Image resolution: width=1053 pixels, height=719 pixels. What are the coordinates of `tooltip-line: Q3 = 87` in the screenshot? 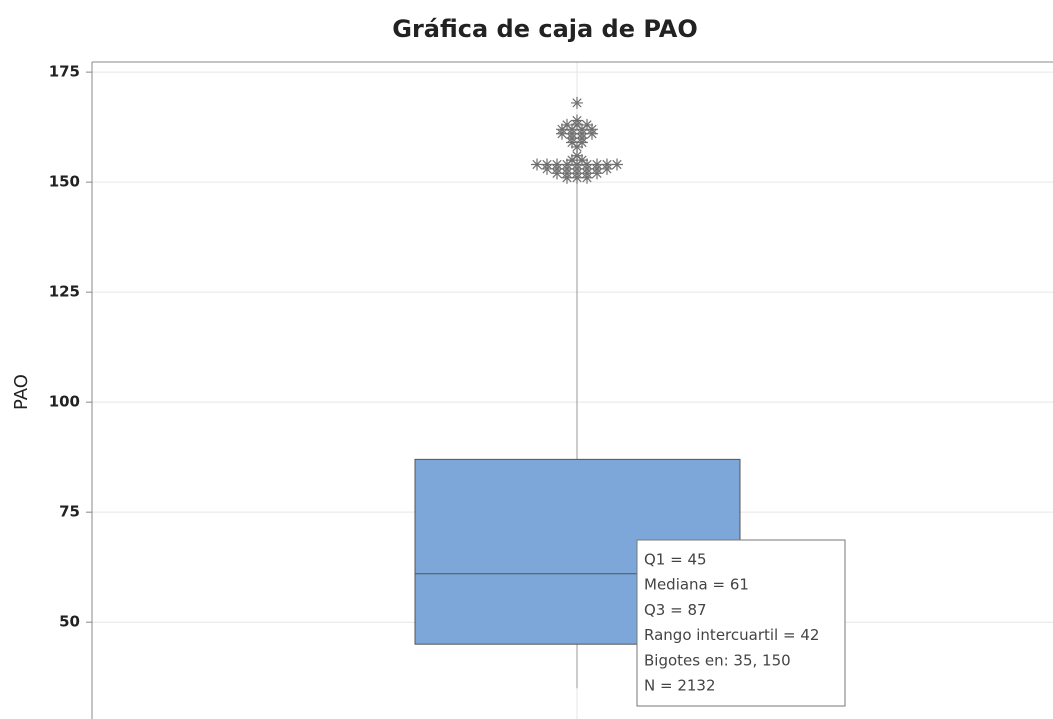 It's located at (675, 610).